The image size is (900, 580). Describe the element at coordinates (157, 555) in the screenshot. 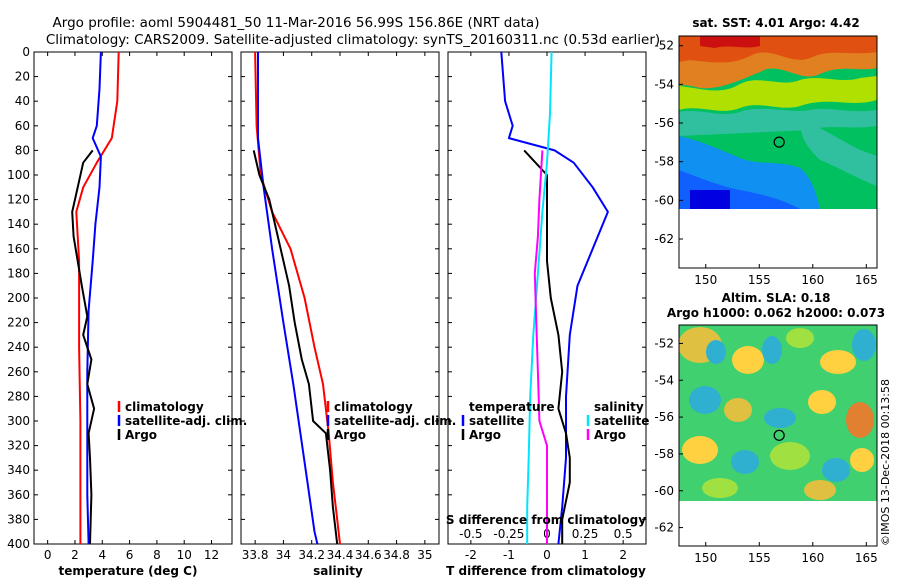

I see `x-tick-label: 8` at that location.